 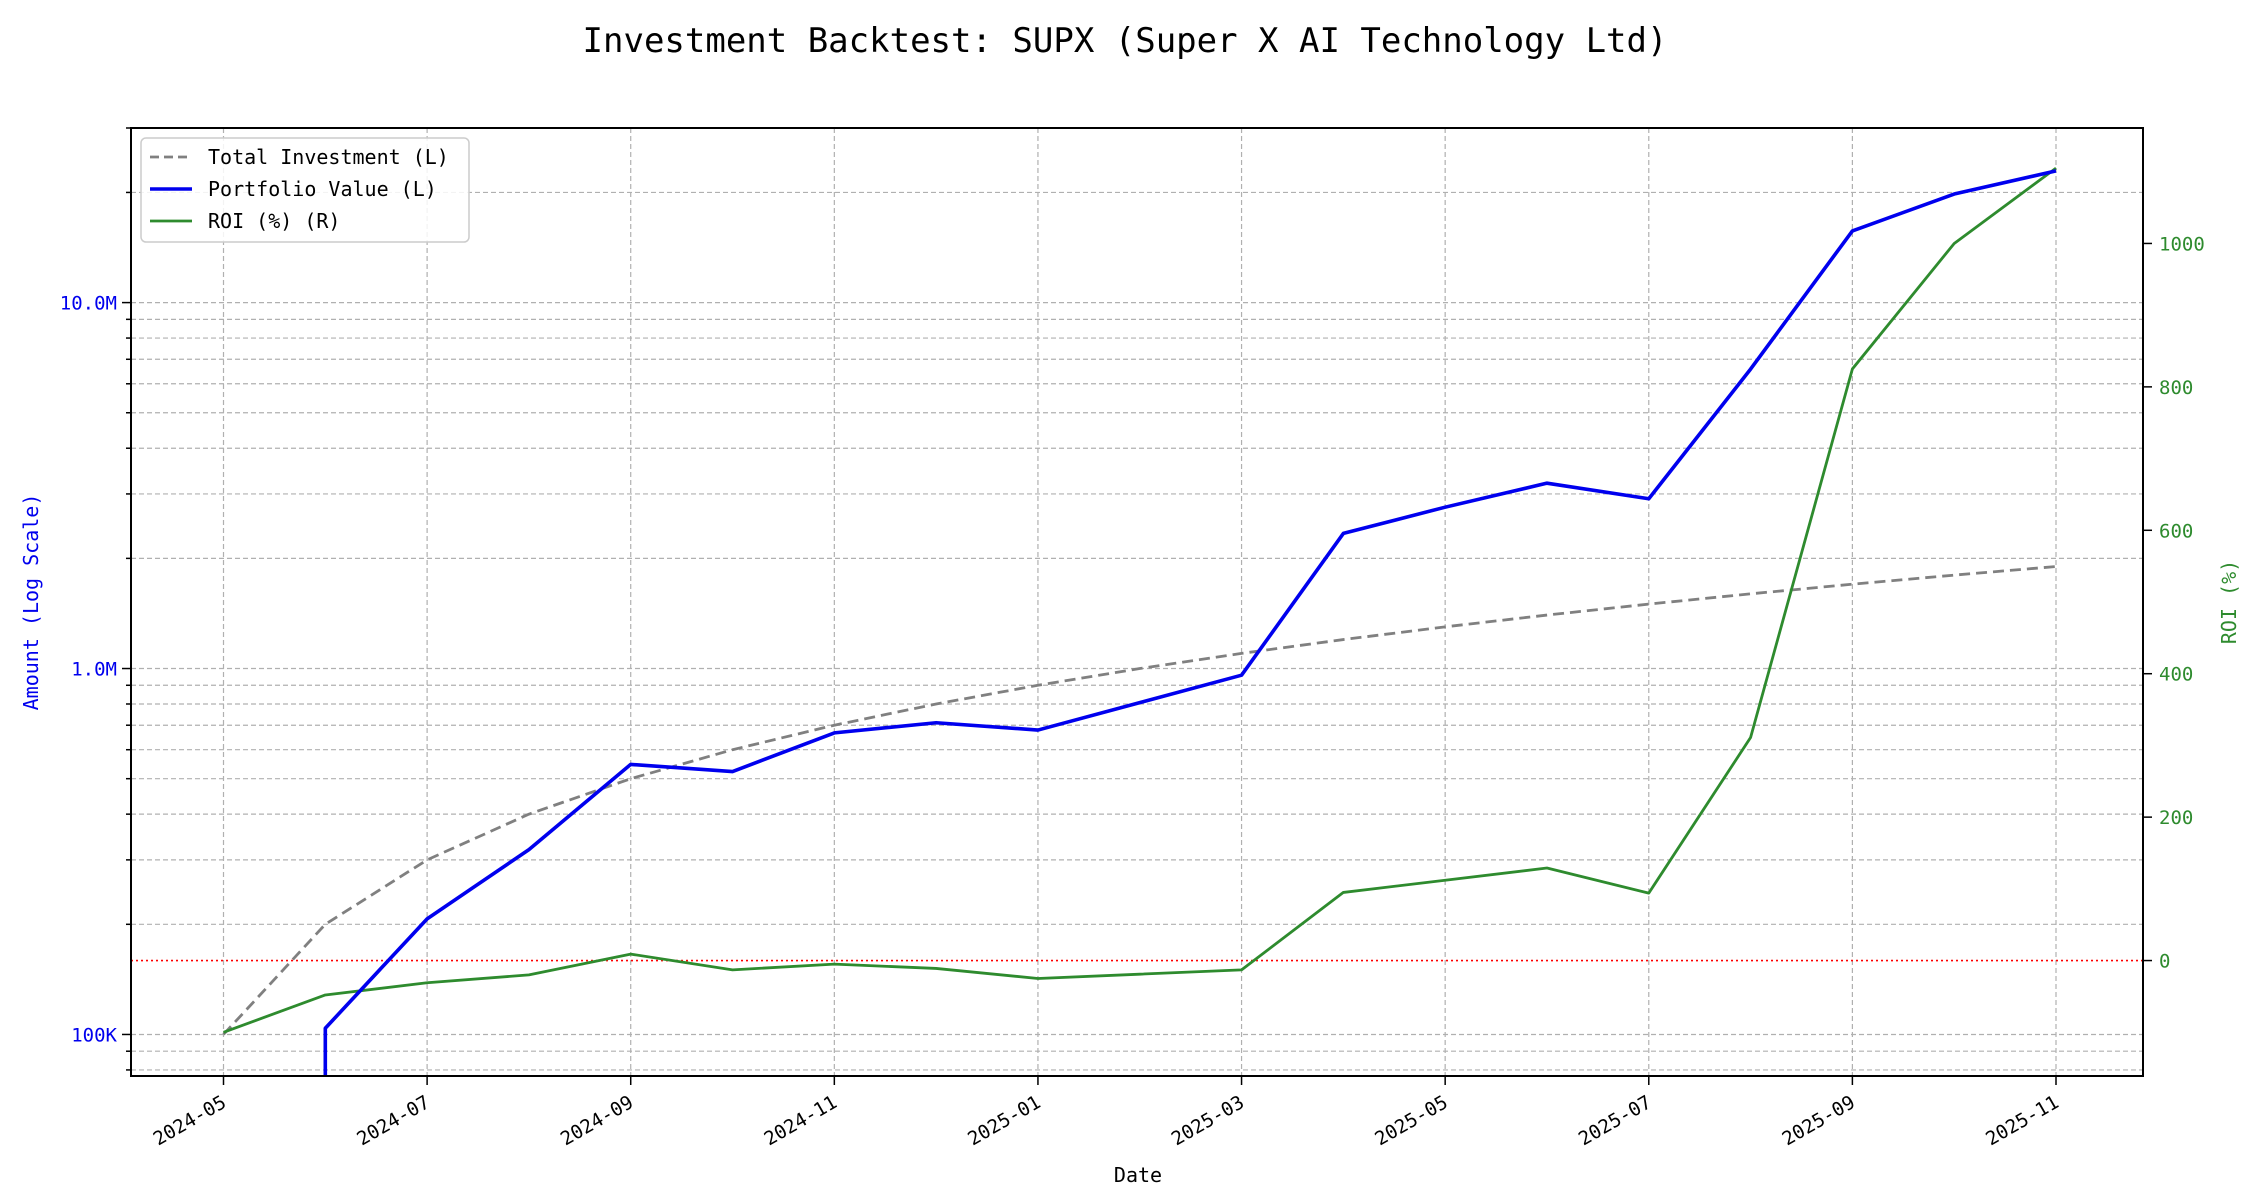 I want to click on legend-label: ROI (%) (R), so click(x=274, y=221).